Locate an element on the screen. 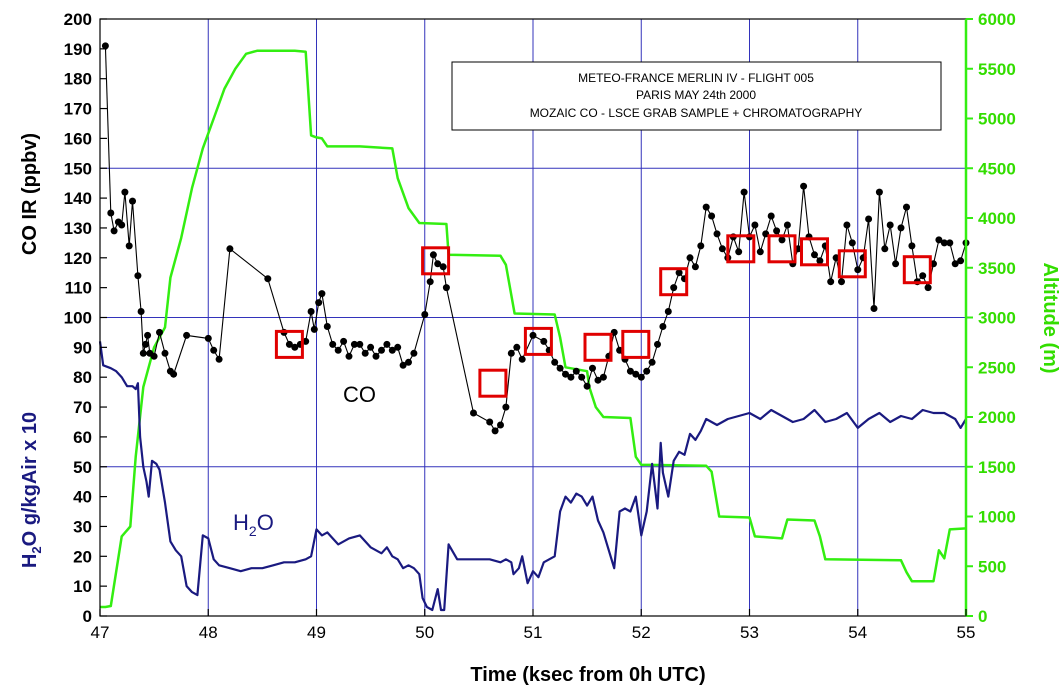  y-left-tick-label: 190 is located at coordinates (78, 49).